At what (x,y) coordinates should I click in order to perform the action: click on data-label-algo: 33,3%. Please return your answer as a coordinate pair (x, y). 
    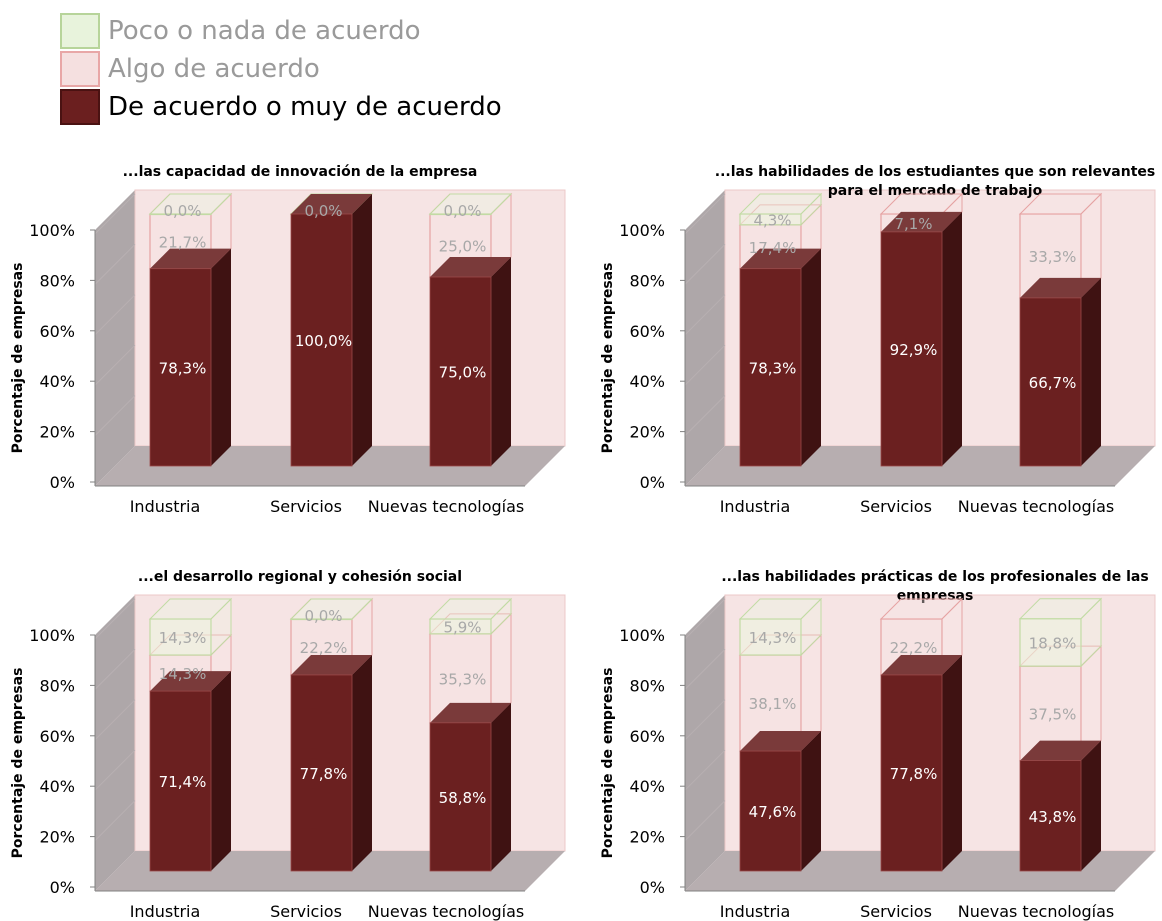
    Looking at the image, I should click on (1053, 257).